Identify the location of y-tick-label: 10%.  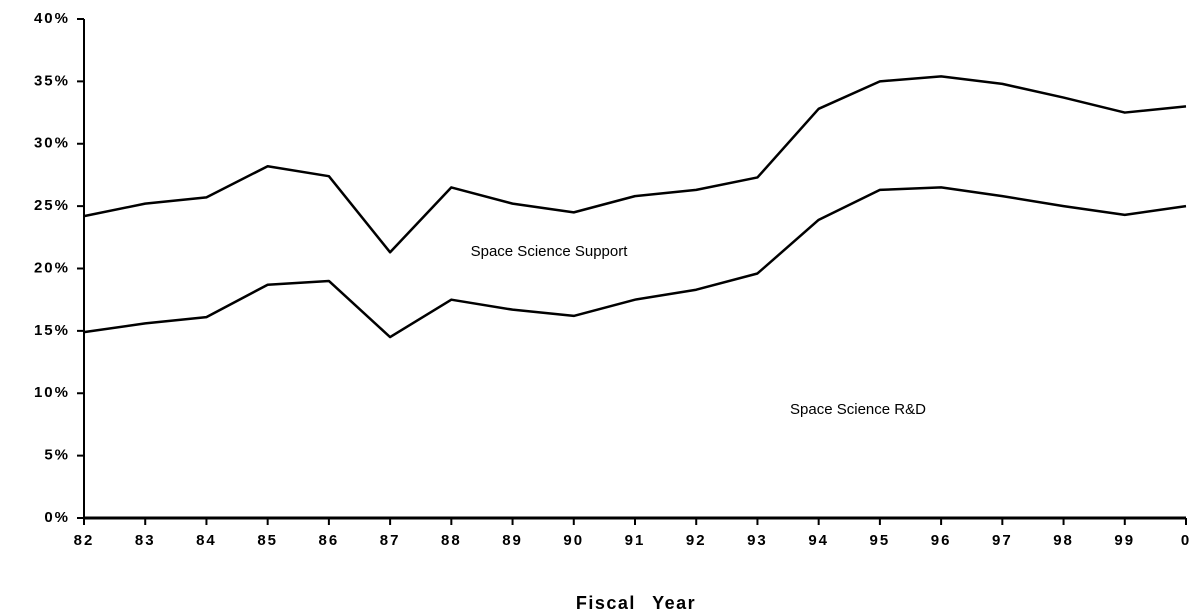
(52, 392).